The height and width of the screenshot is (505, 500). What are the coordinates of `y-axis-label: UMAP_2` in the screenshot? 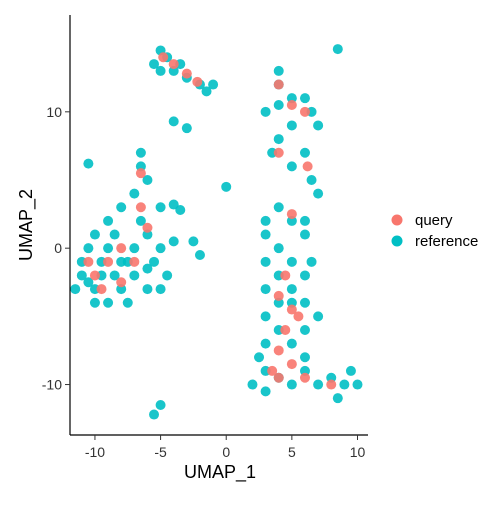 It's located at (26, 225).